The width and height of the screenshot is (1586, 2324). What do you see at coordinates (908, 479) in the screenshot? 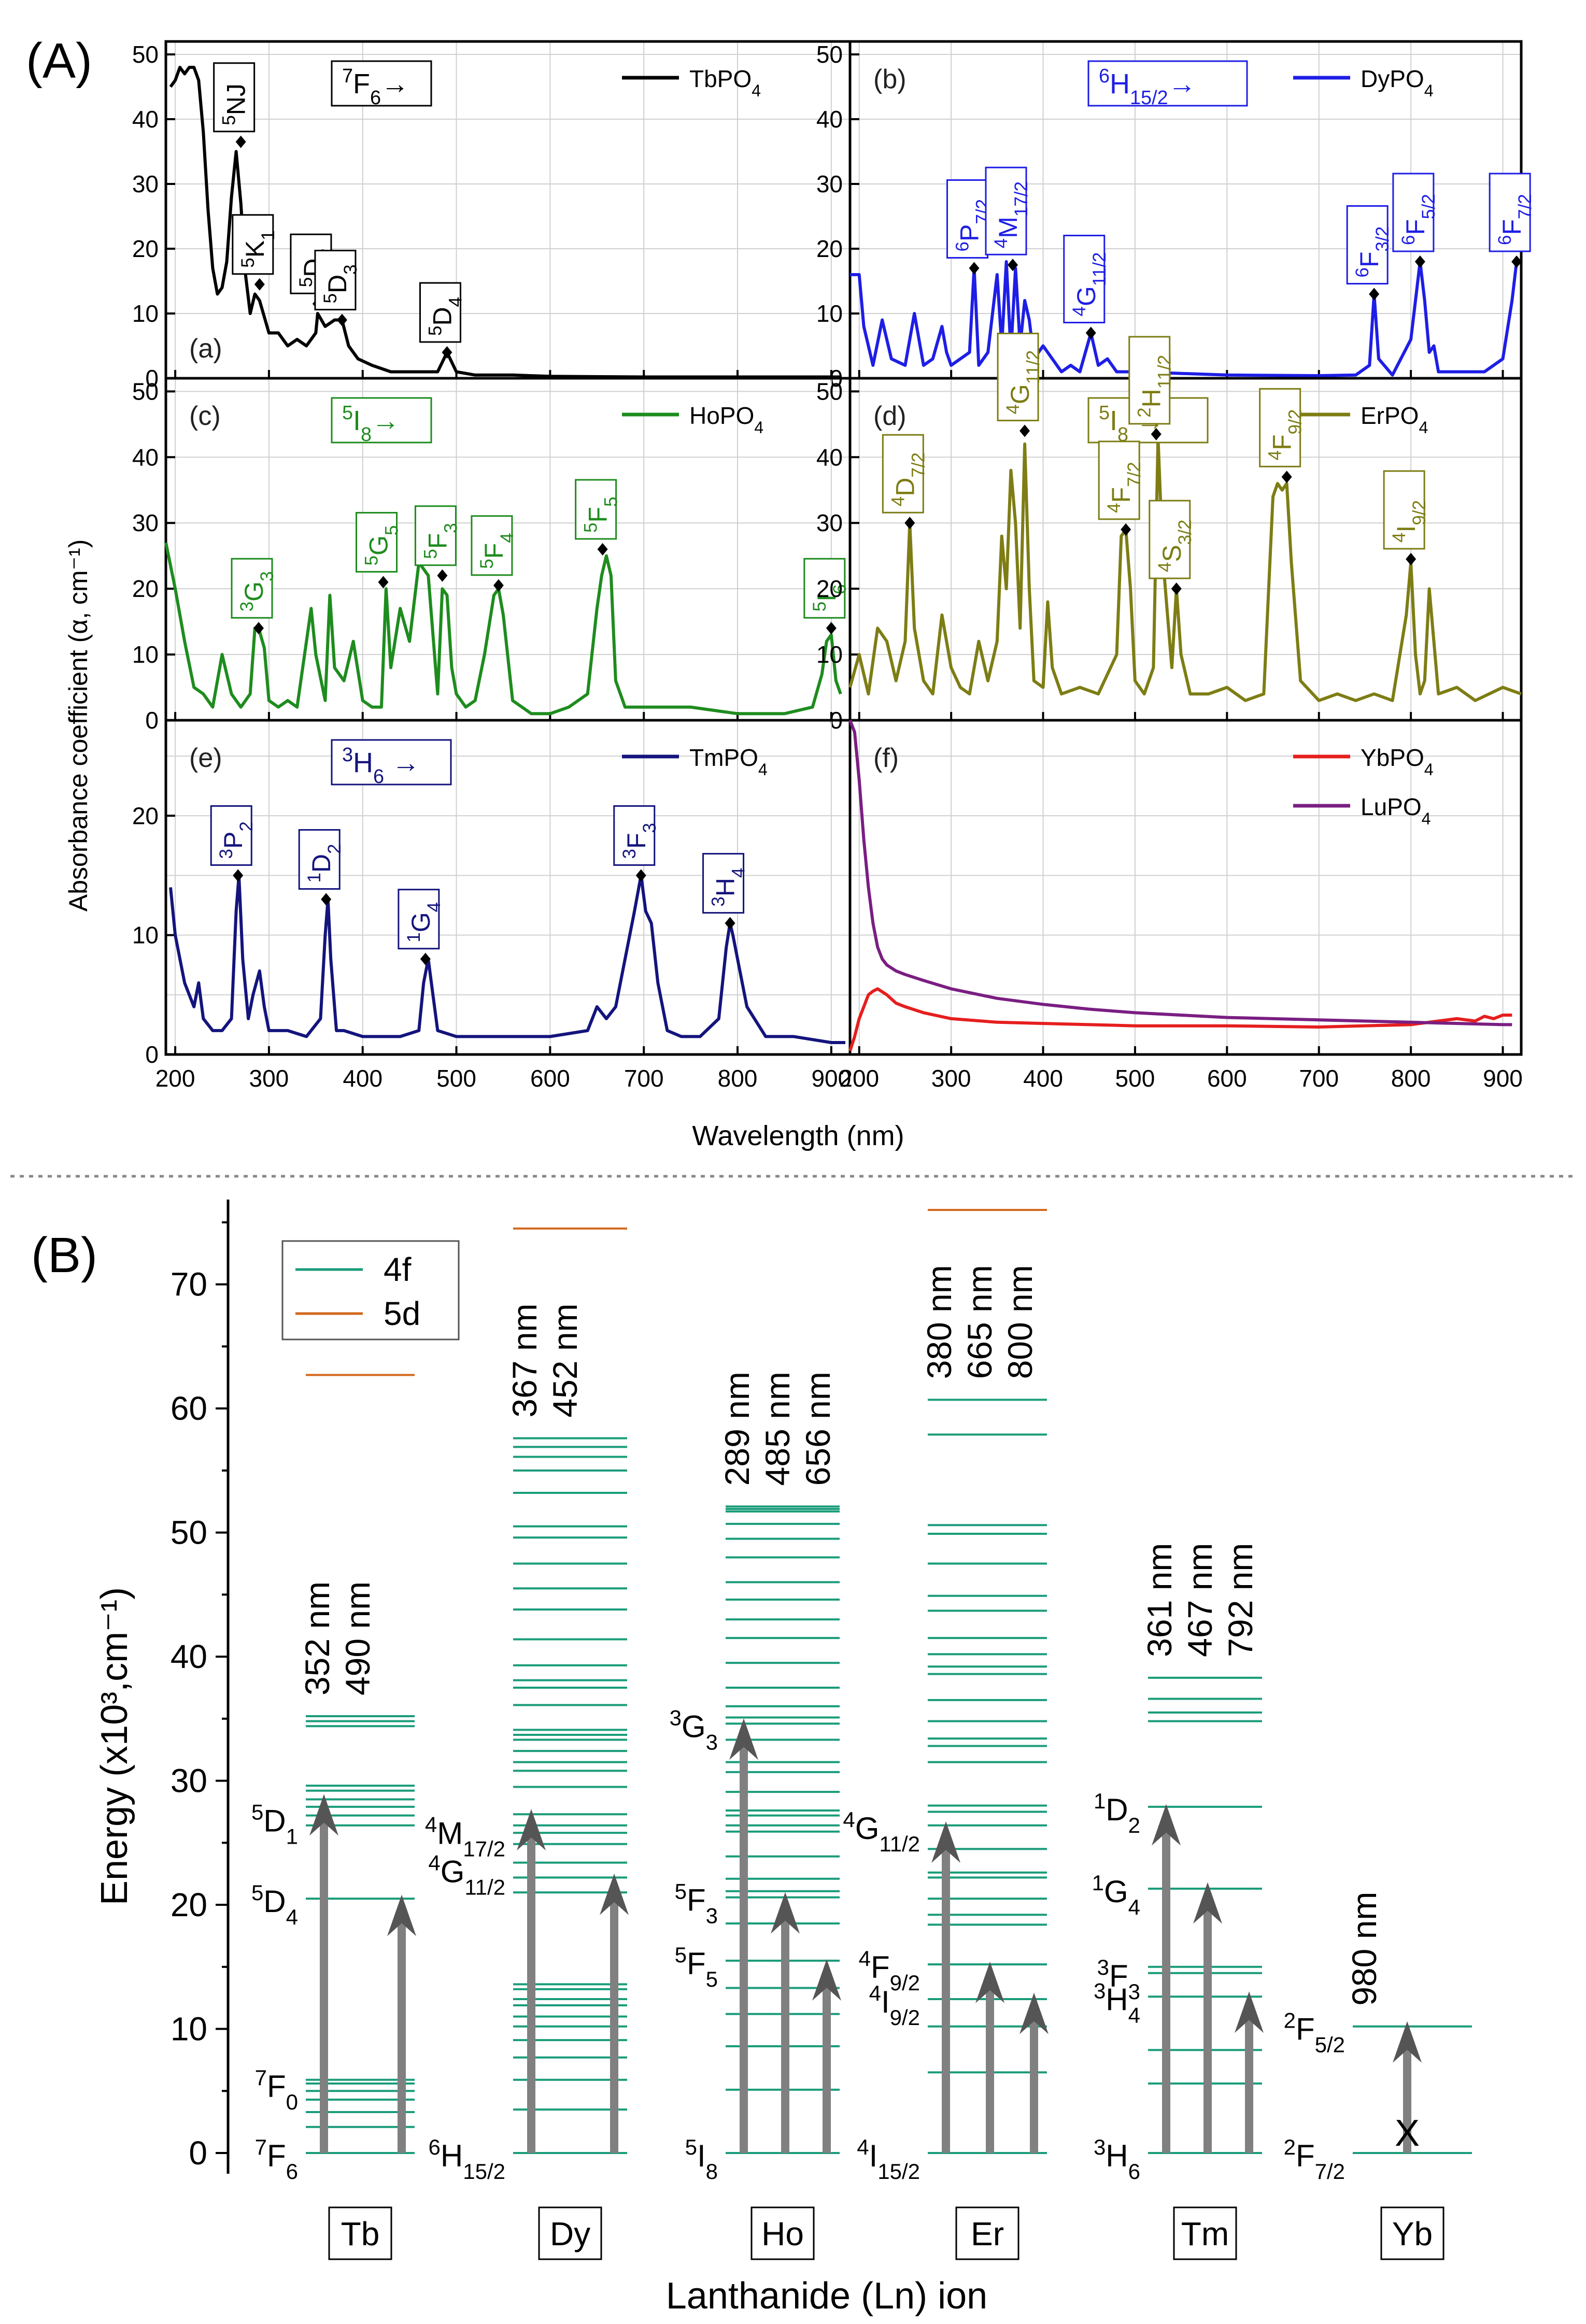
I see `peak-label: 4D7/2` at bounding box center [908, 479].